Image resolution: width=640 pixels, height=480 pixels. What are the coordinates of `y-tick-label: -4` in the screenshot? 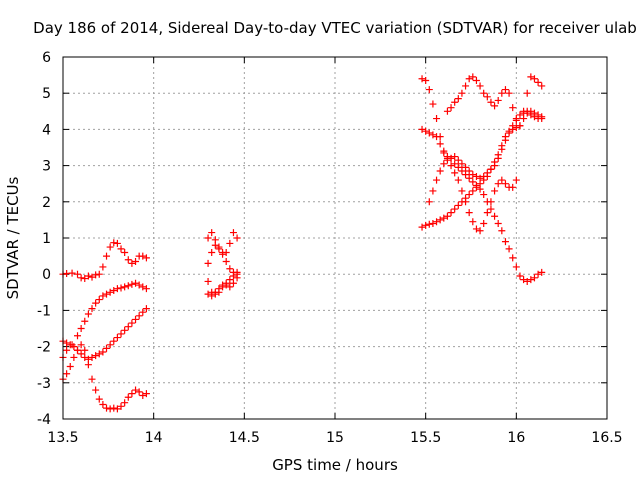 It's located at (44, 420).